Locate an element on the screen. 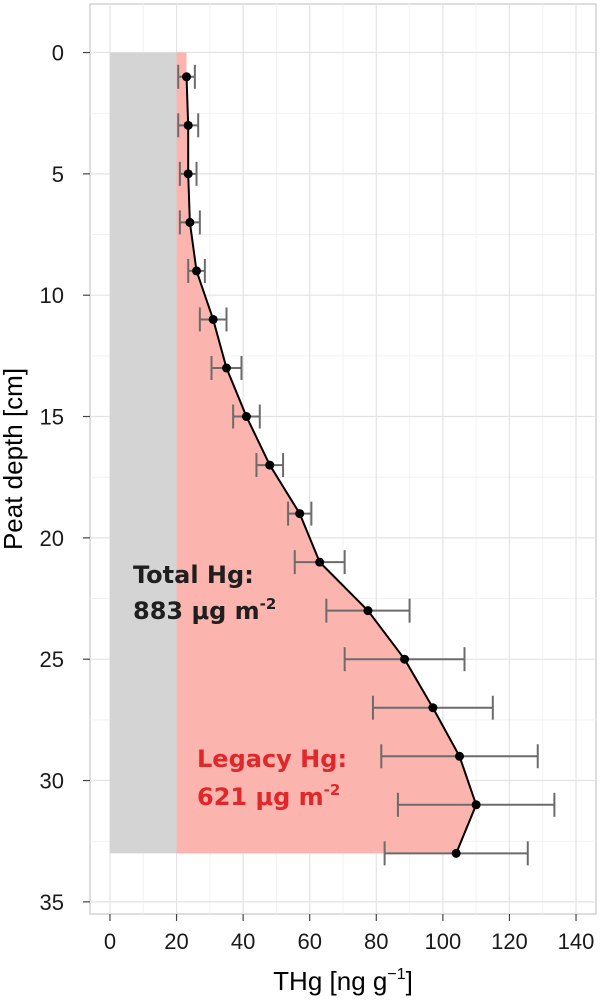 This screenshot has width=600, height=1004. y-tick-label-0: 0 is located at coordinates (58, 53).